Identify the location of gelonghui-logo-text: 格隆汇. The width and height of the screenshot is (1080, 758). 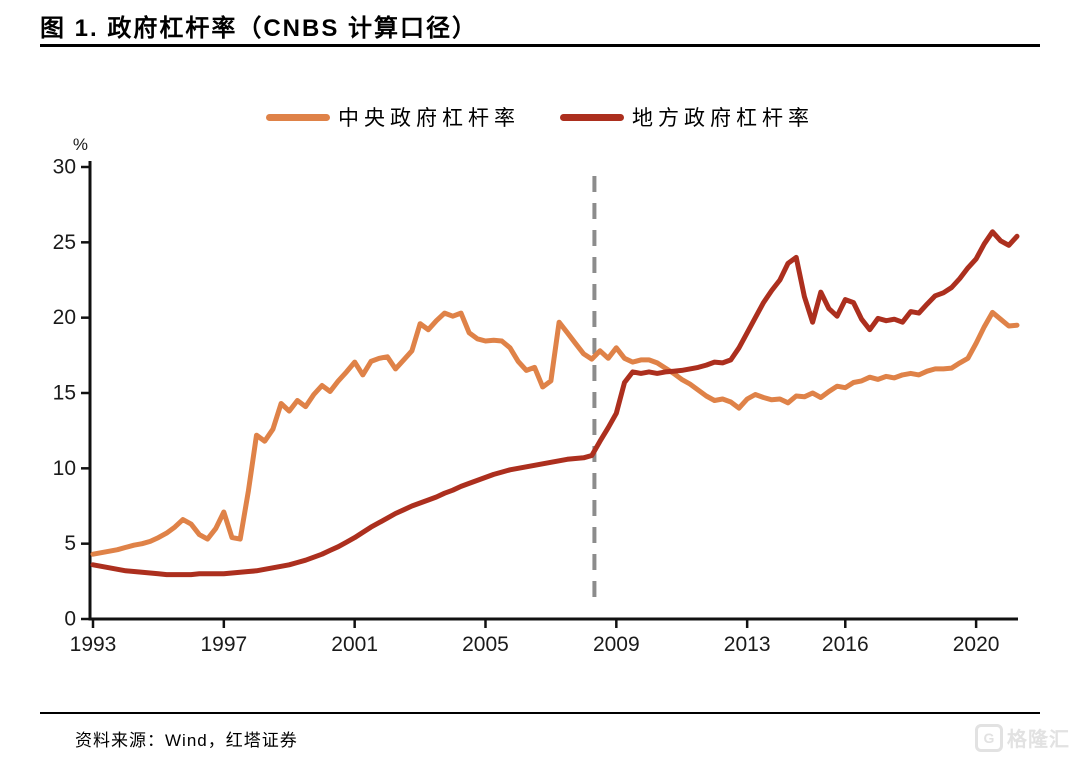
(1038, 740).